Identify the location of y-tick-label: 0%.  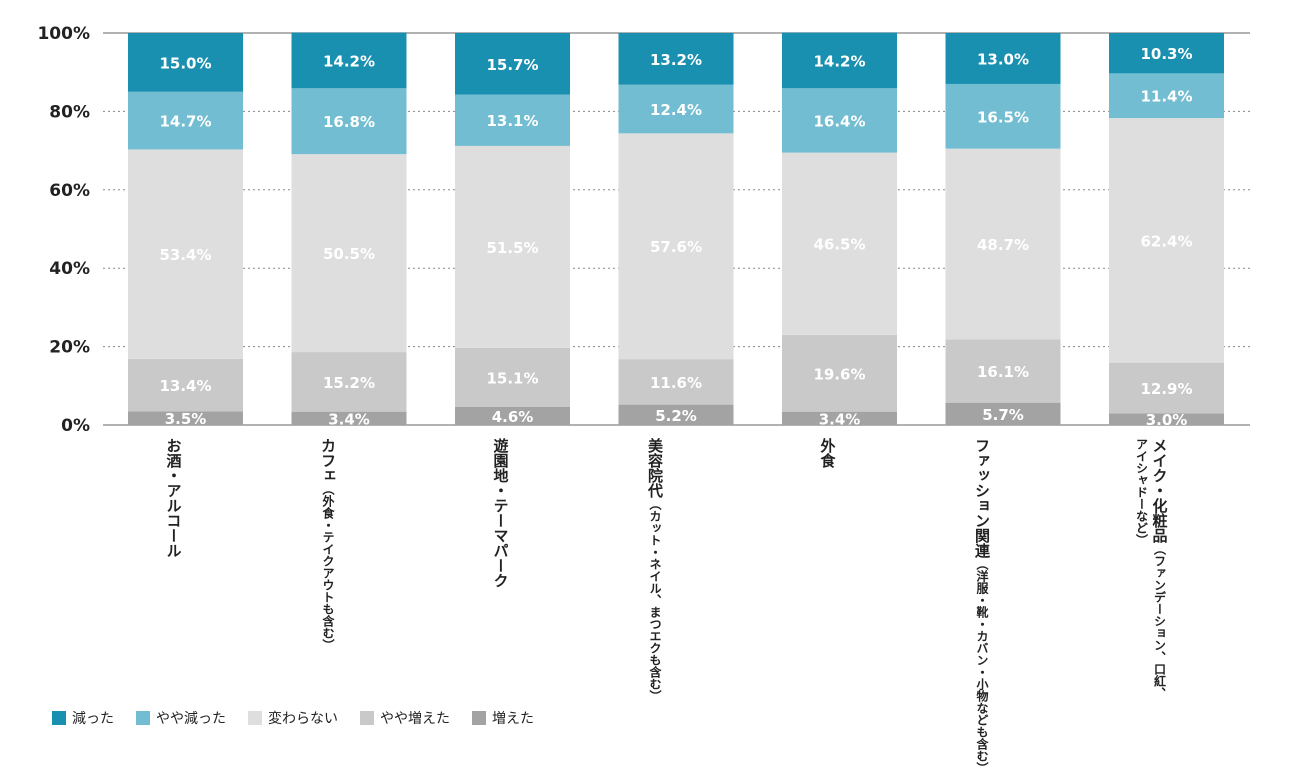
(75, 426).